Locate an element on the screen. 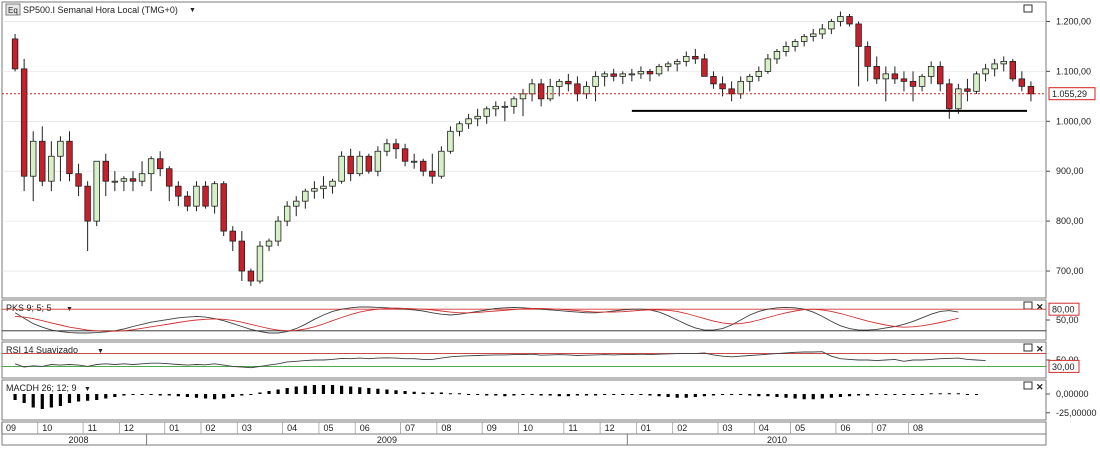 The height and width of the screenshot is (452, 1100). rsi-title: RSI 14 Suavizado is located at coordinates (42, 350).